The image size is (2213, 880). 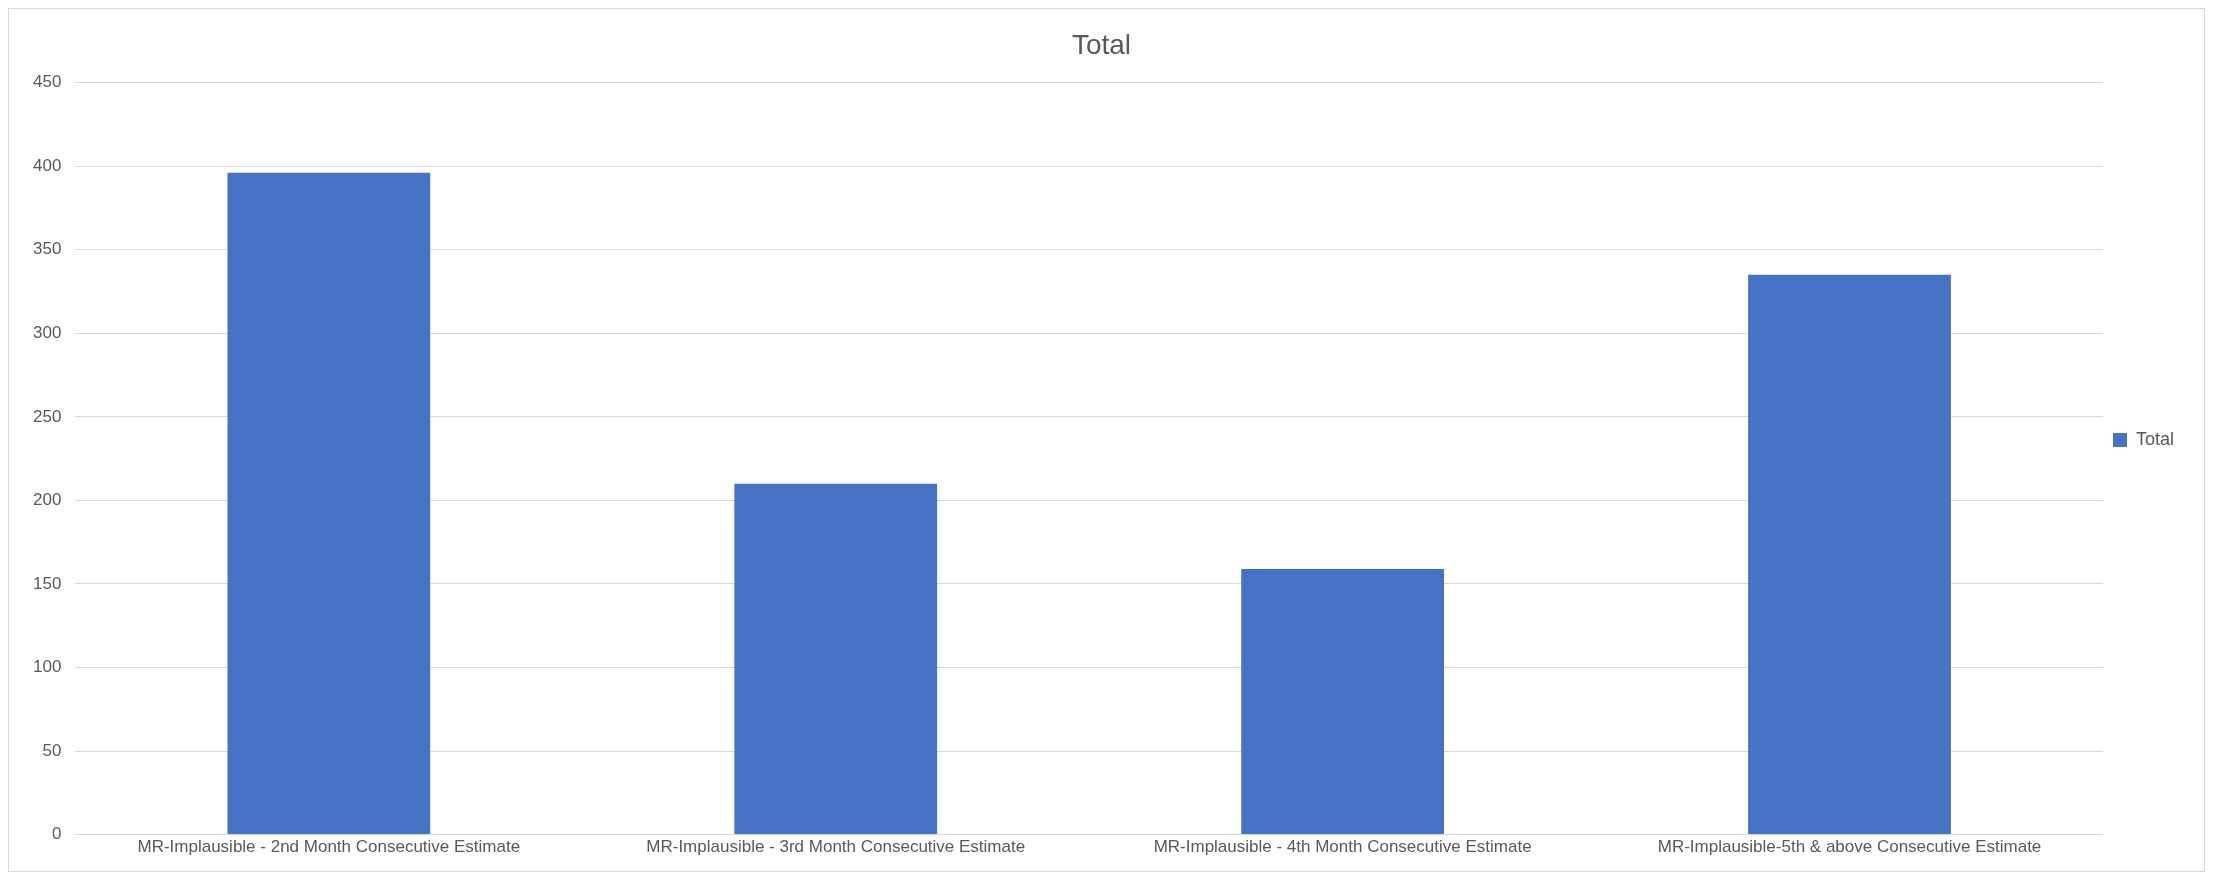 I want to click on y-tick-label: 100, so click(x=47, y=667).